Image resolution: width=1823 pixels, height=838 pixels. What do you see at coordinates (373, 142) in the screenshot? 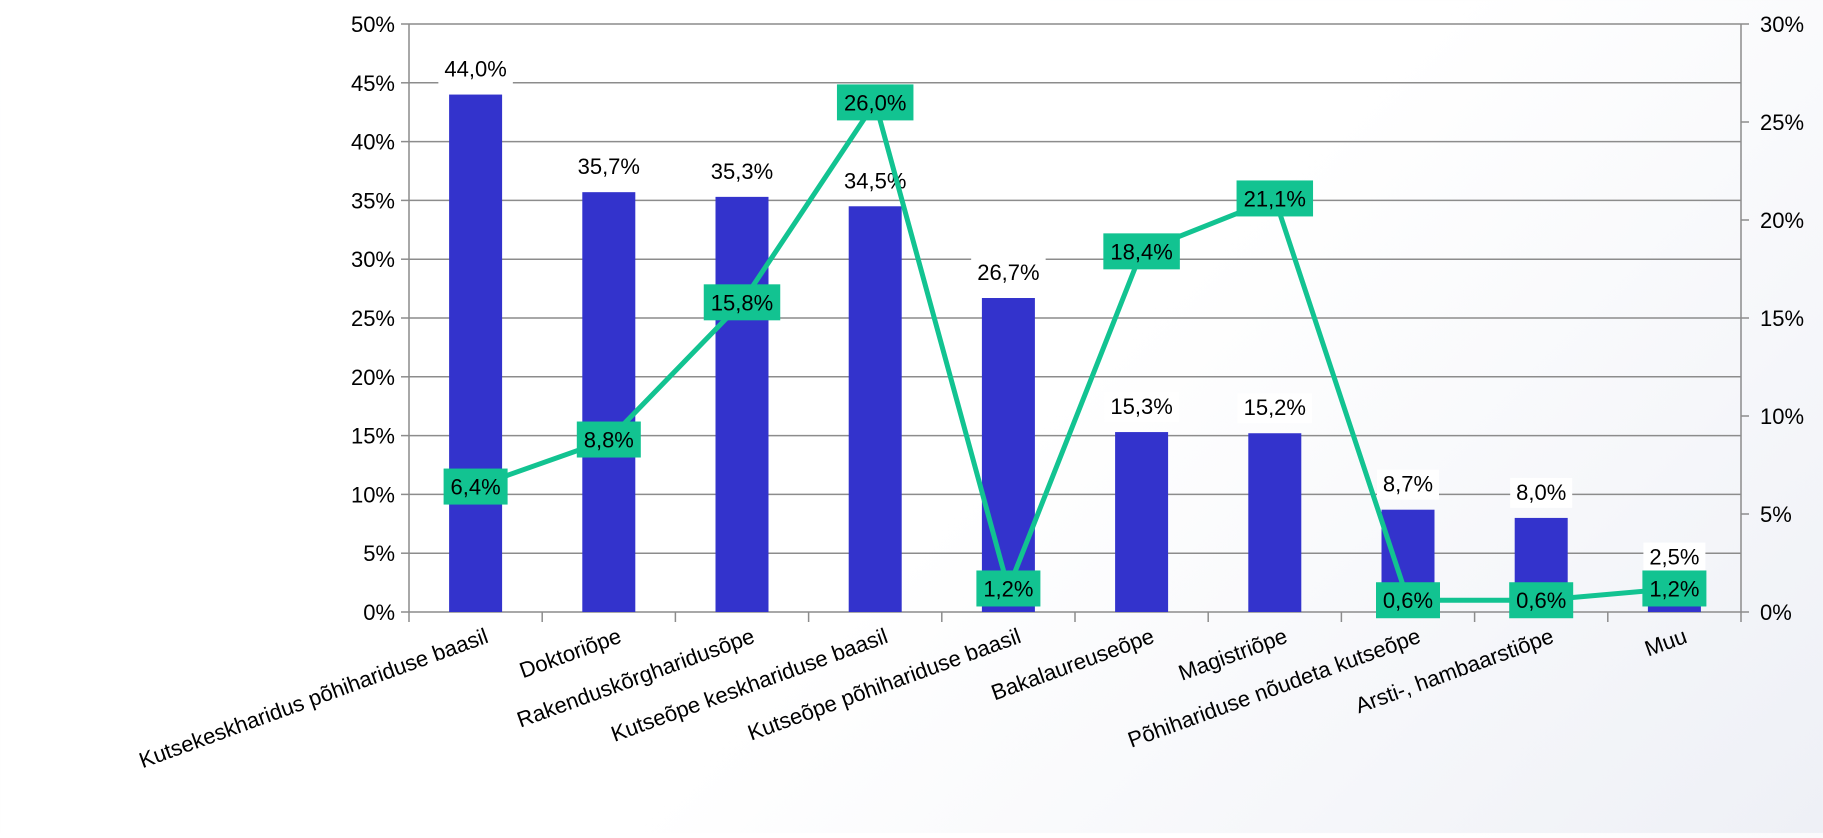
I see `left-axis-tick-label: 40%` at bounding box center [373, 142].